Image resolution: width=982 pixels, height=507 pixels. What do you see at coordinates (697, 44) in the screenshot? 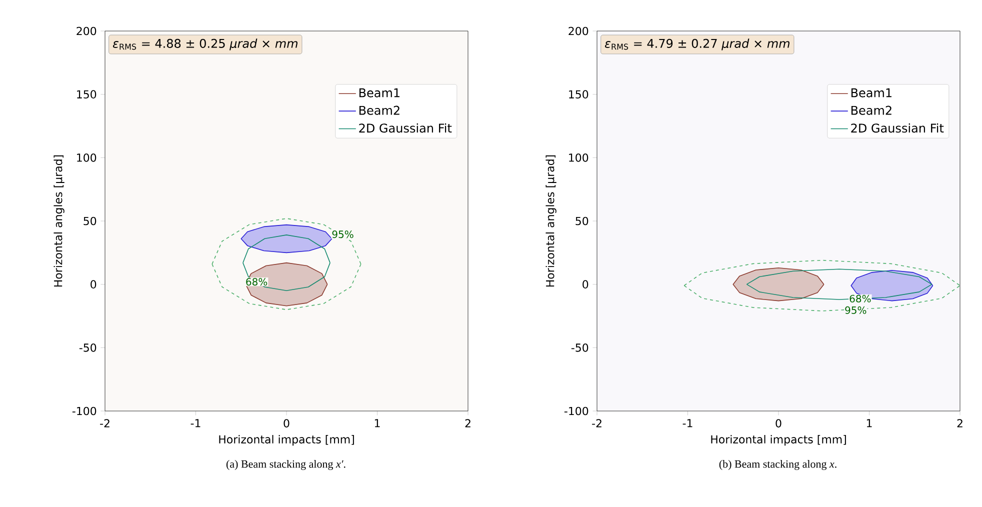
I see `annotation: ε$_{RMS}$ = 4.79 ± 0.27 μrad × mm` at bounding box center [697, 44].